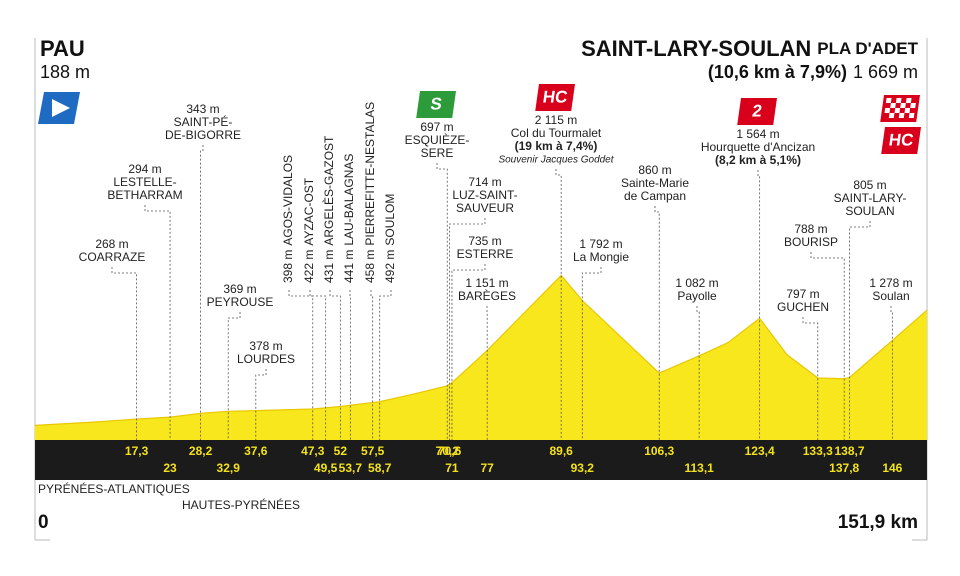 The width and height of the screenshot is (960, 576). Describe the element at coordinates (485, 208) in the screenshot. I see `waypoint-name: SAUVEUR` at that location.